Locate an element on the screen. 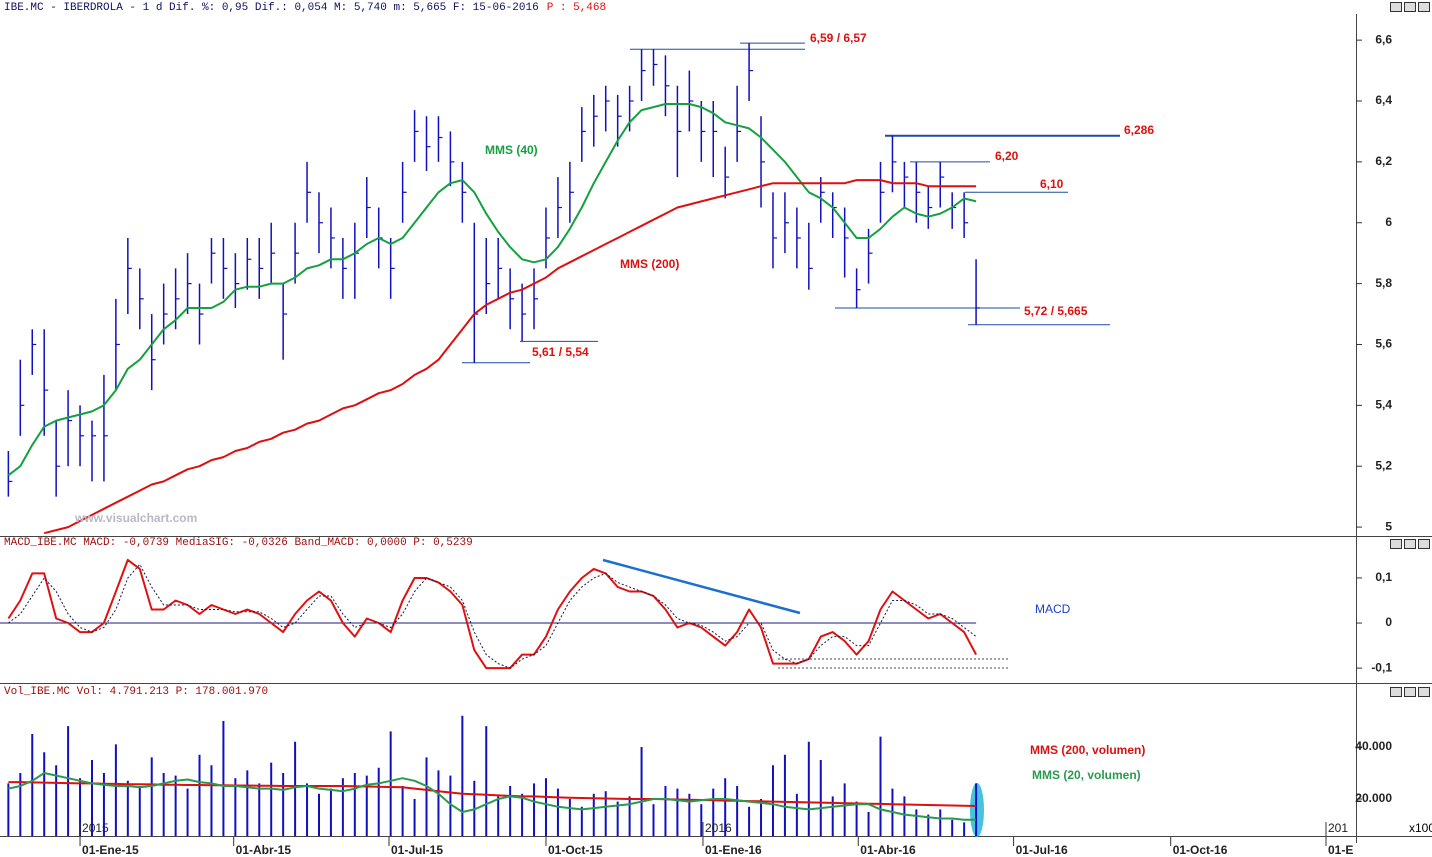  series-label: MMS (40) is located at coordinates (511, 150).